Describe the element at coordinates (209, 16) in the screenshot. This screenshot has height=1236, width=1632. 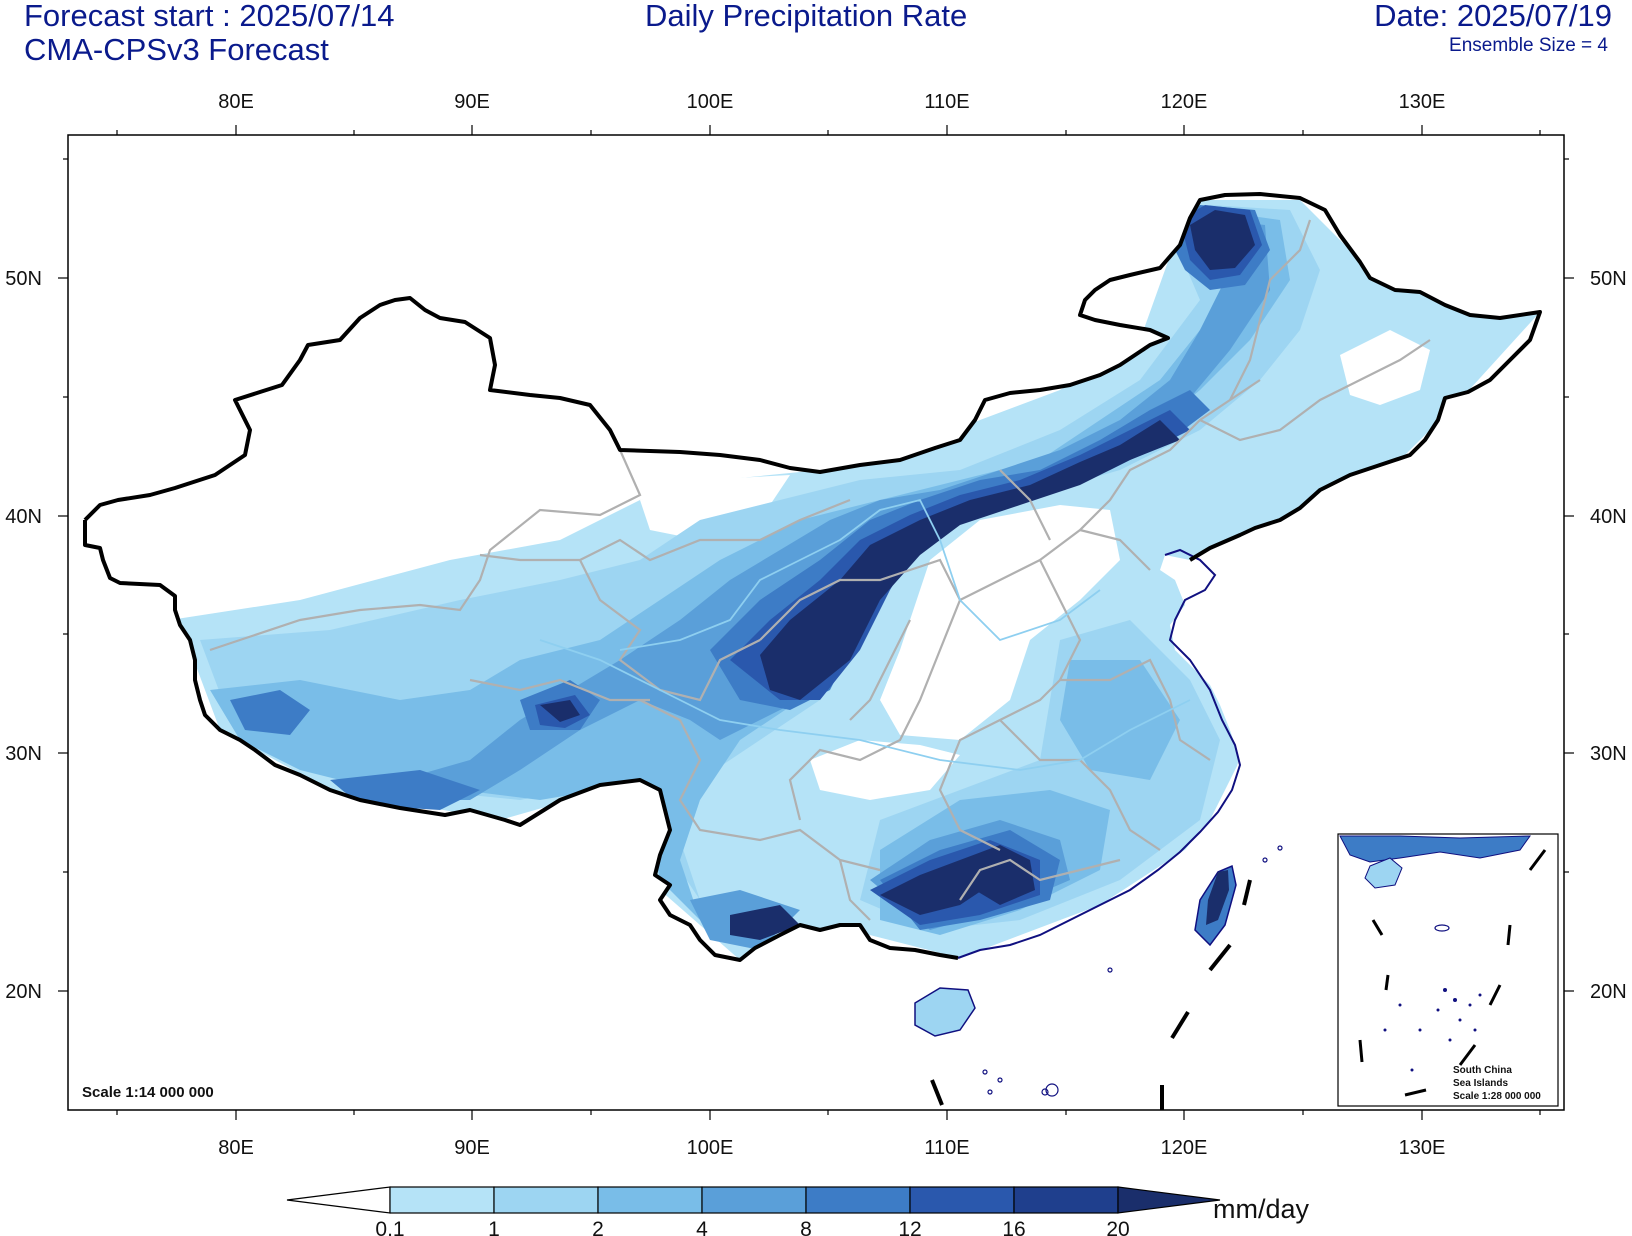
I see `forecast-start-label: Forecast start : 2025/07/14` at that location.